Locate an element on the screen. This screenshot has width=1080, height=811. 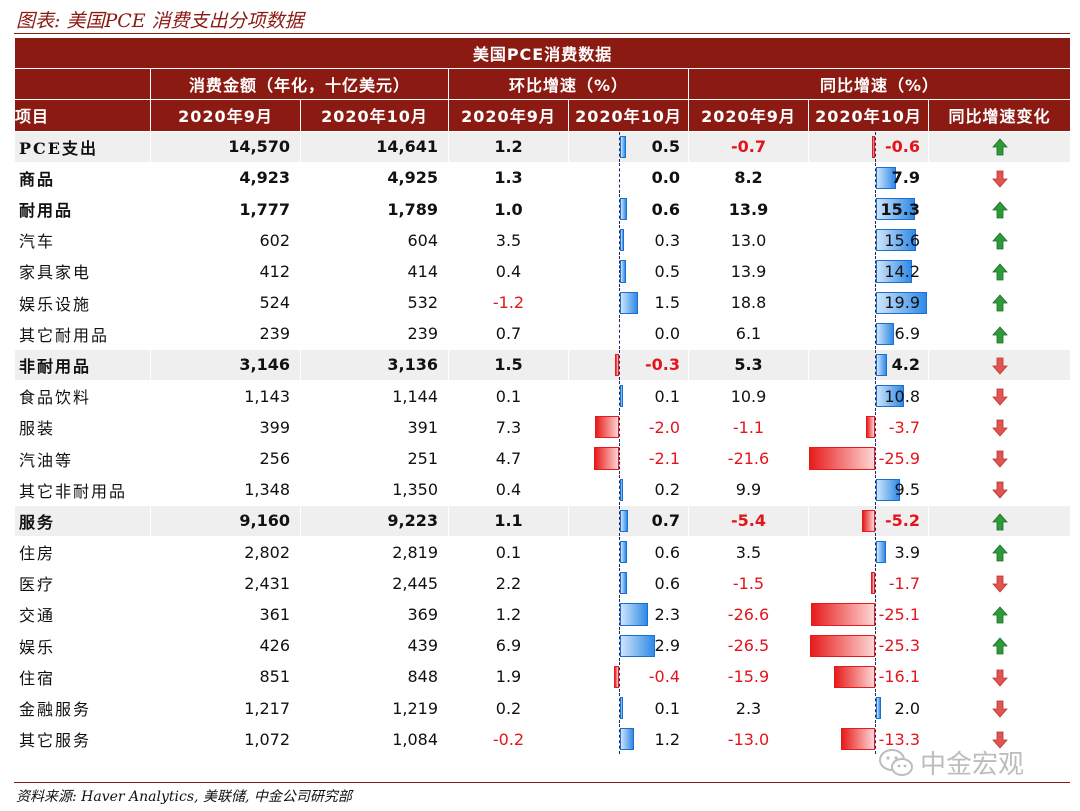
cell-mom-sep: 1.2 is located at coordinates (508, 614).